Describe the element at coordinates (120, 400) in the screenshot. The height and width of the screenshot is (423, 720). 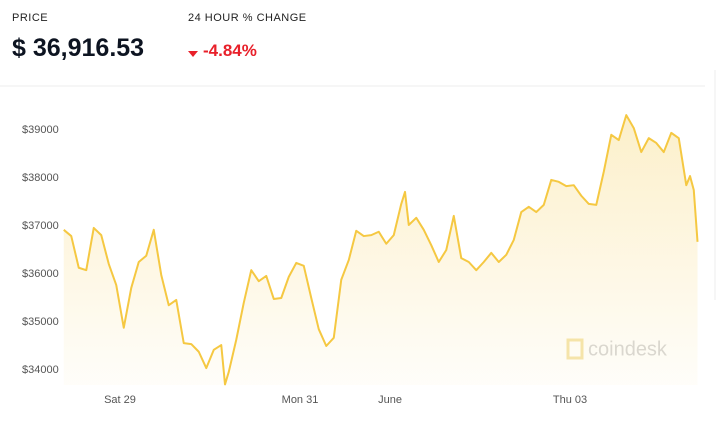
I see `x-tick-label: Sat 29` at that location.